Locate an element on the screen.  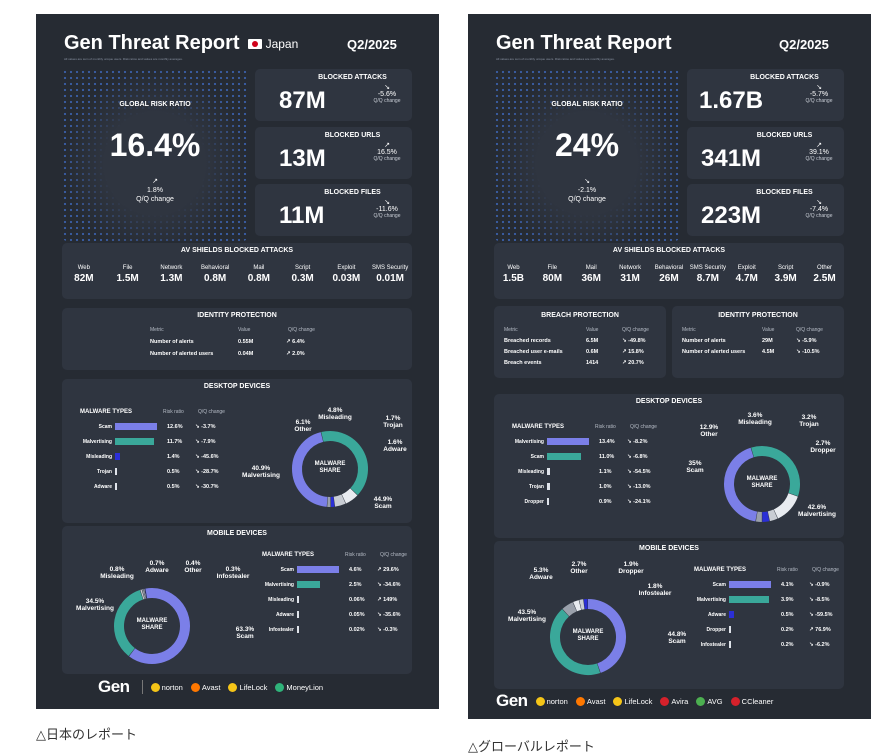
donut-label: 1.6% Adware is located at coordinates (395, 446).